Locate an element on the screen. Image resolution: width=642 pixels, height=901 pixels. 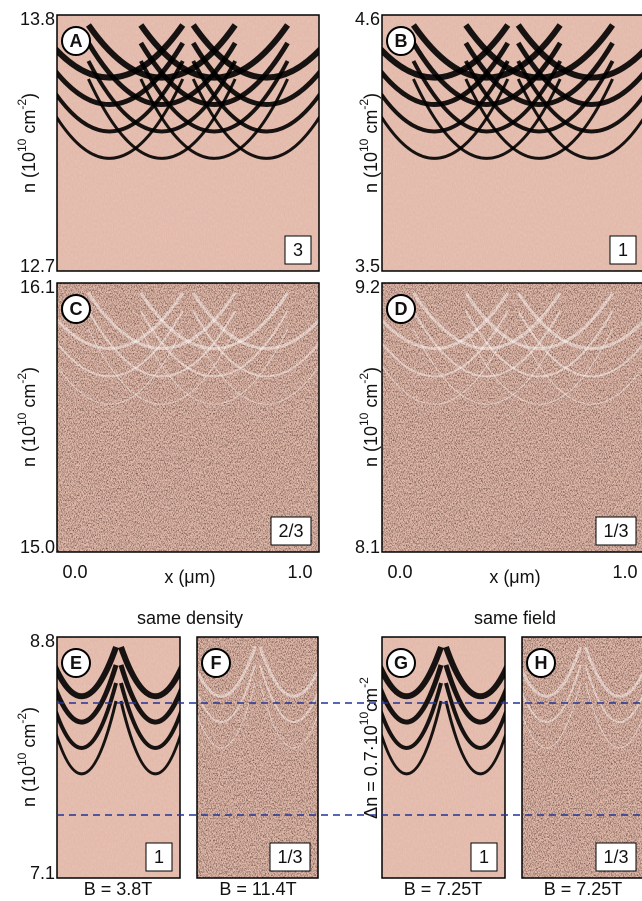
x-tick-label: 0.0 is located at coordinates (399, 572).